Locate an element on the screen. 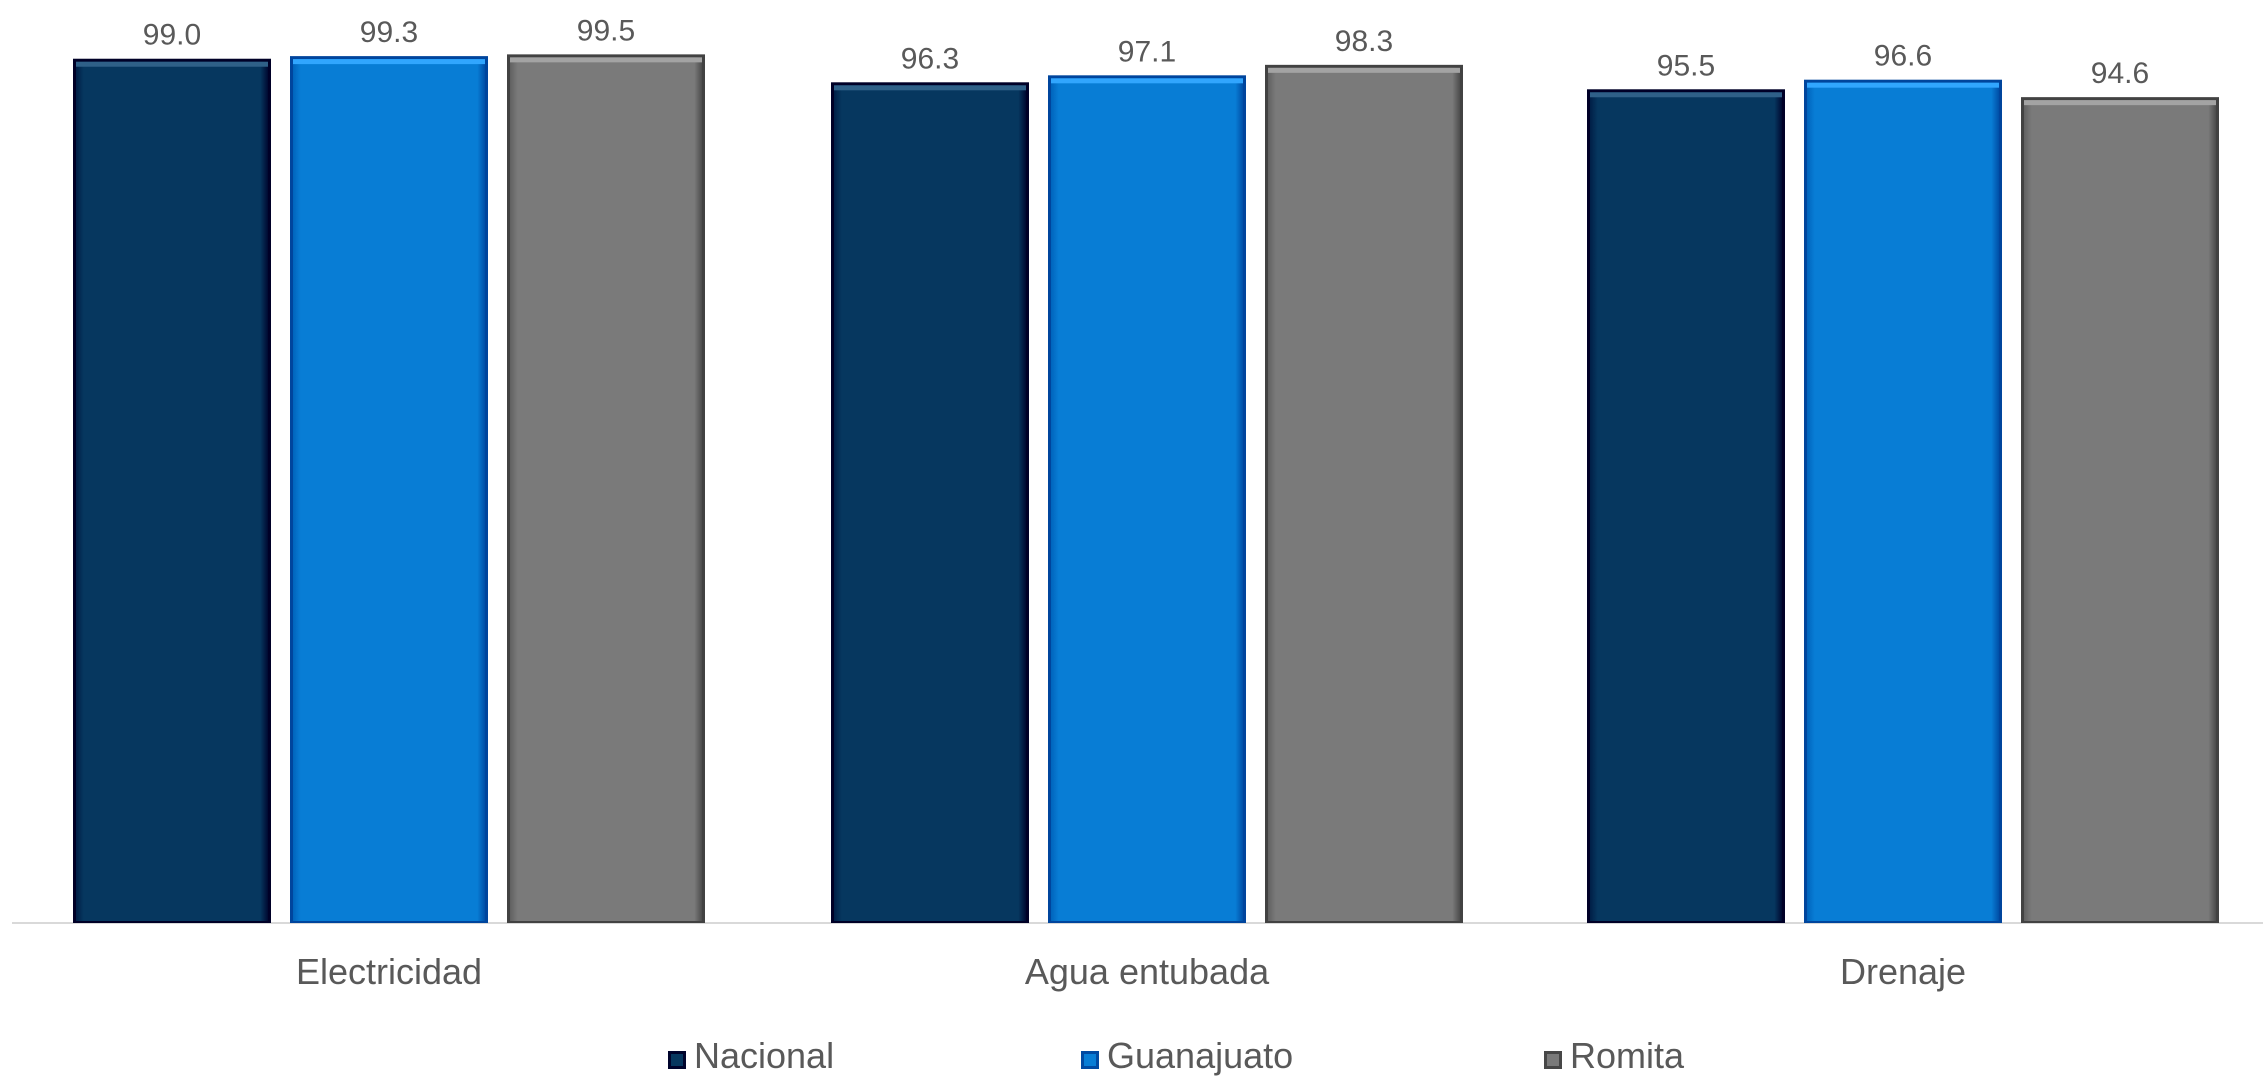 The height and width of the screenshot is (1086, 2263). data-label: 99.0 is located at coordinates (172, 35).